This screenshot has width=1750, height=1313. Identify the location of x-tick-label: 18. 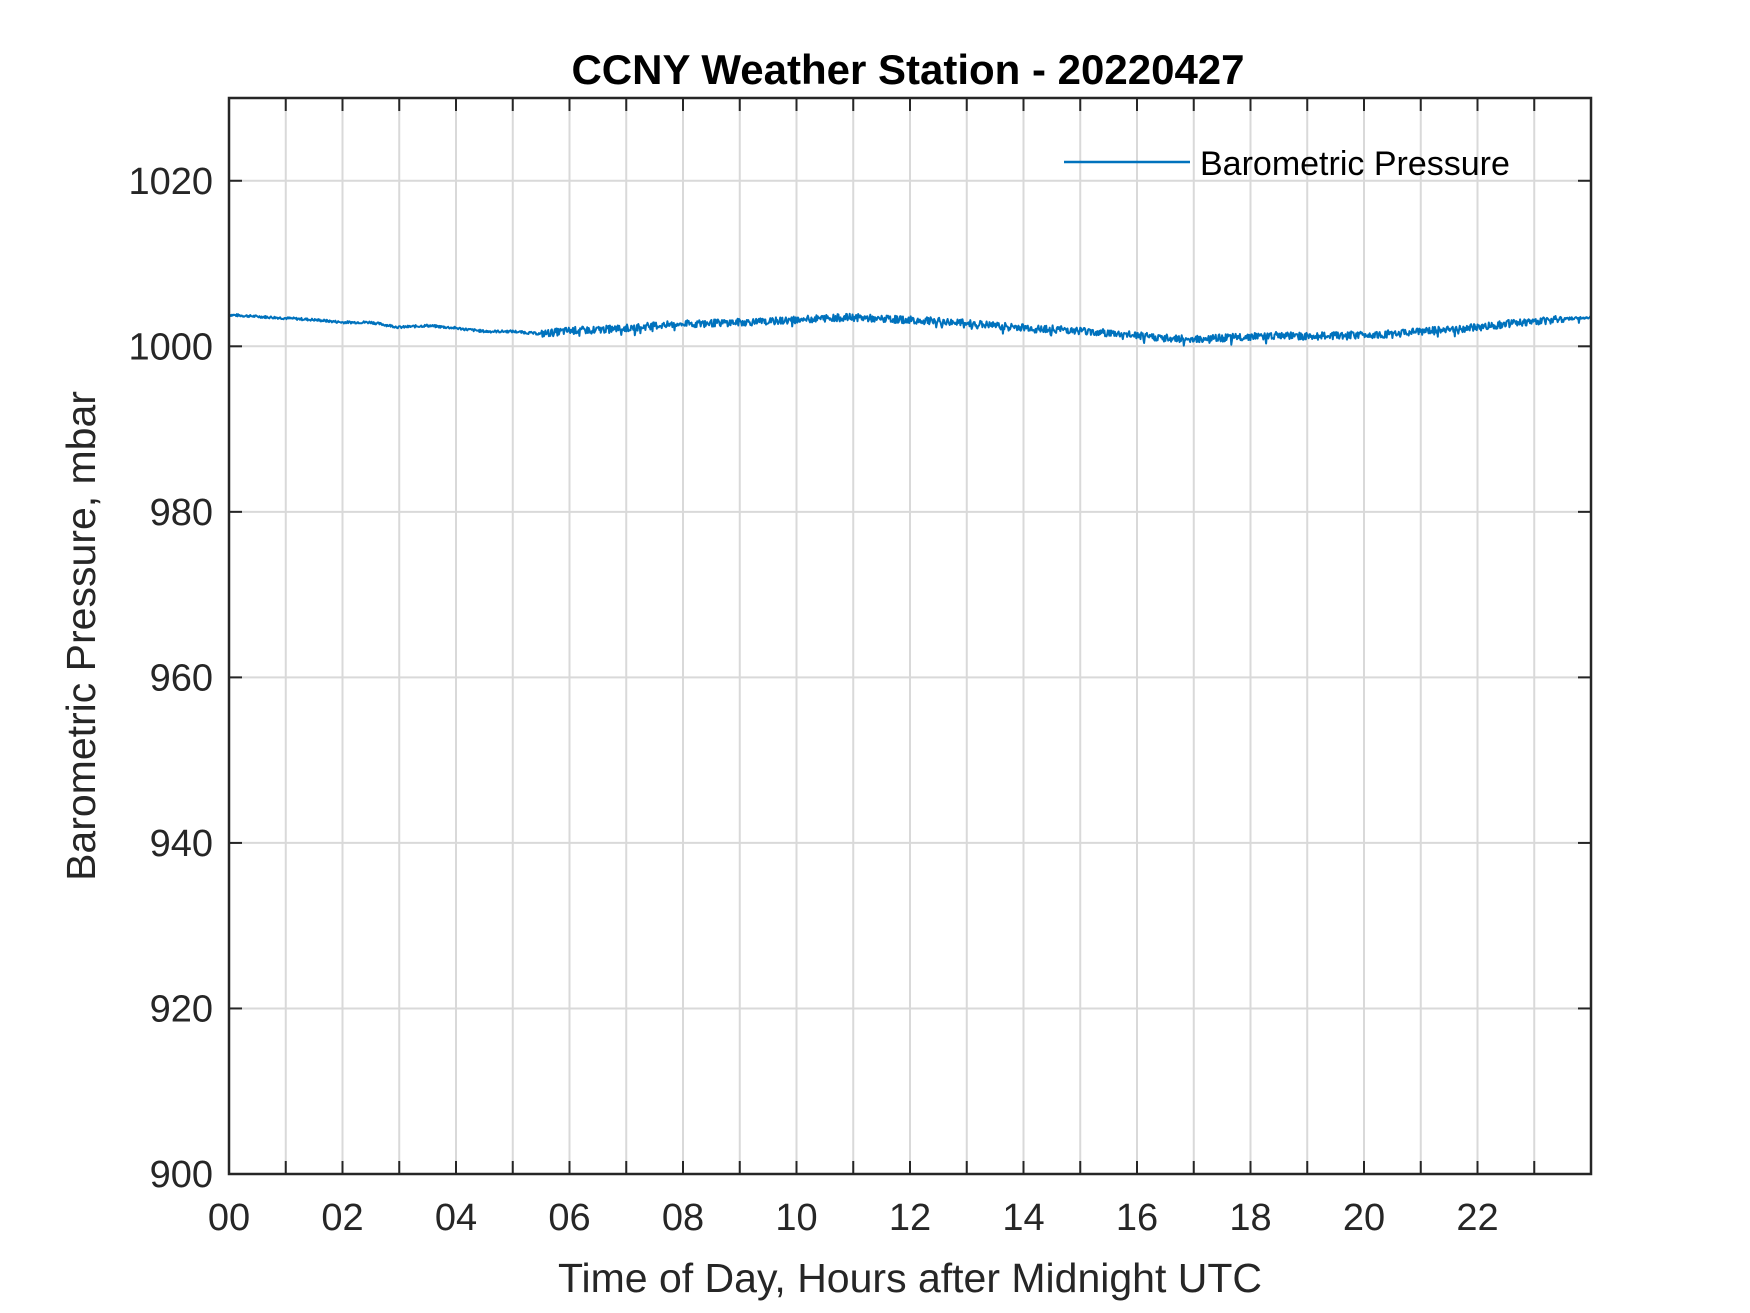
(1250, 1218).